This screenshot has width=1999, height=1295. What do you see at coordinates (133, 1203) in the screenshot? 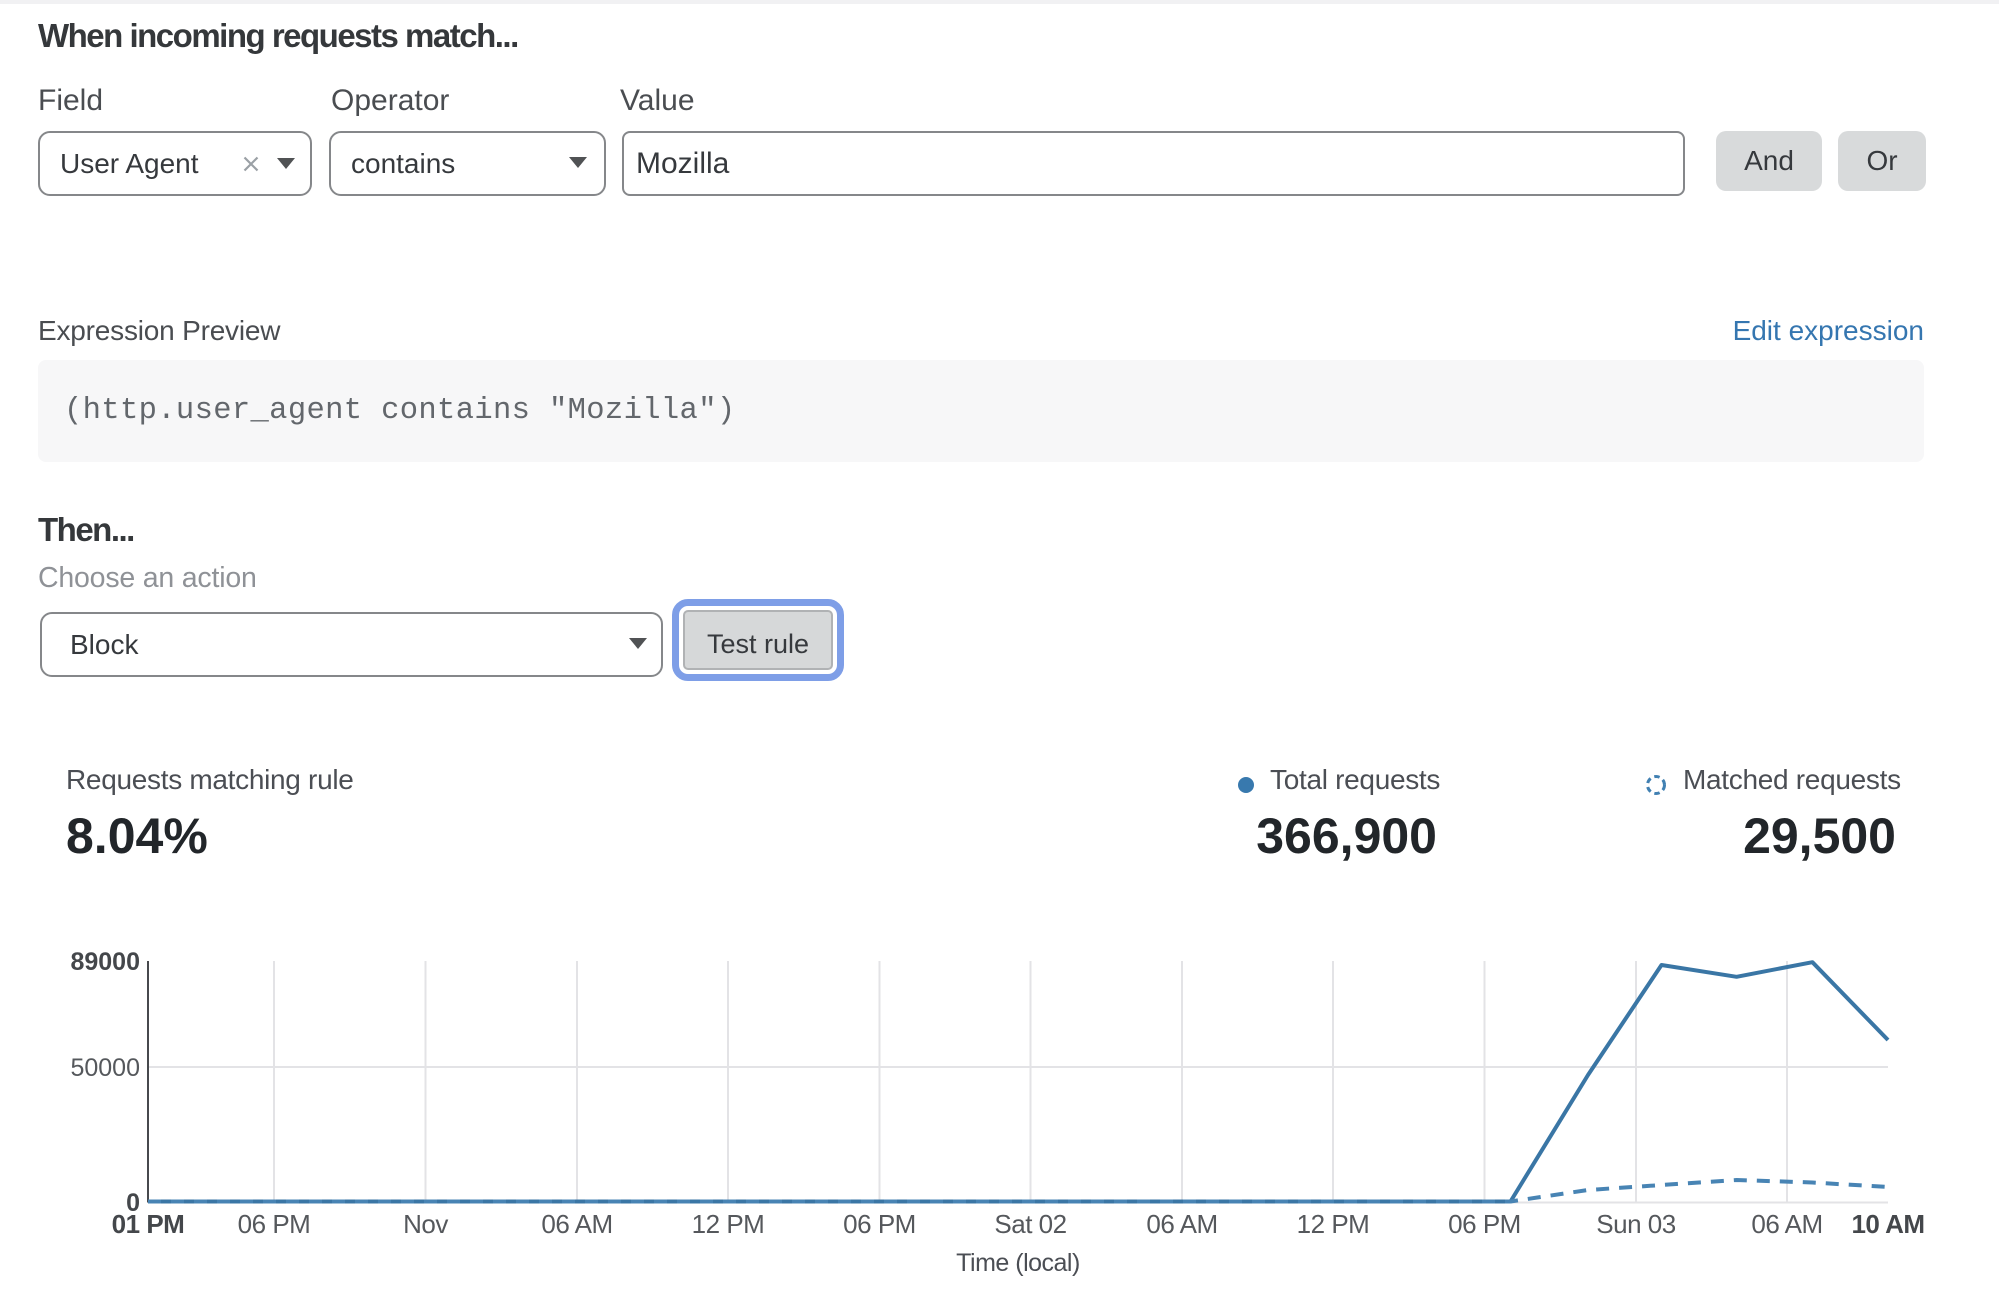
I see `svg-text: 0` at bounding box center [133, 1203].